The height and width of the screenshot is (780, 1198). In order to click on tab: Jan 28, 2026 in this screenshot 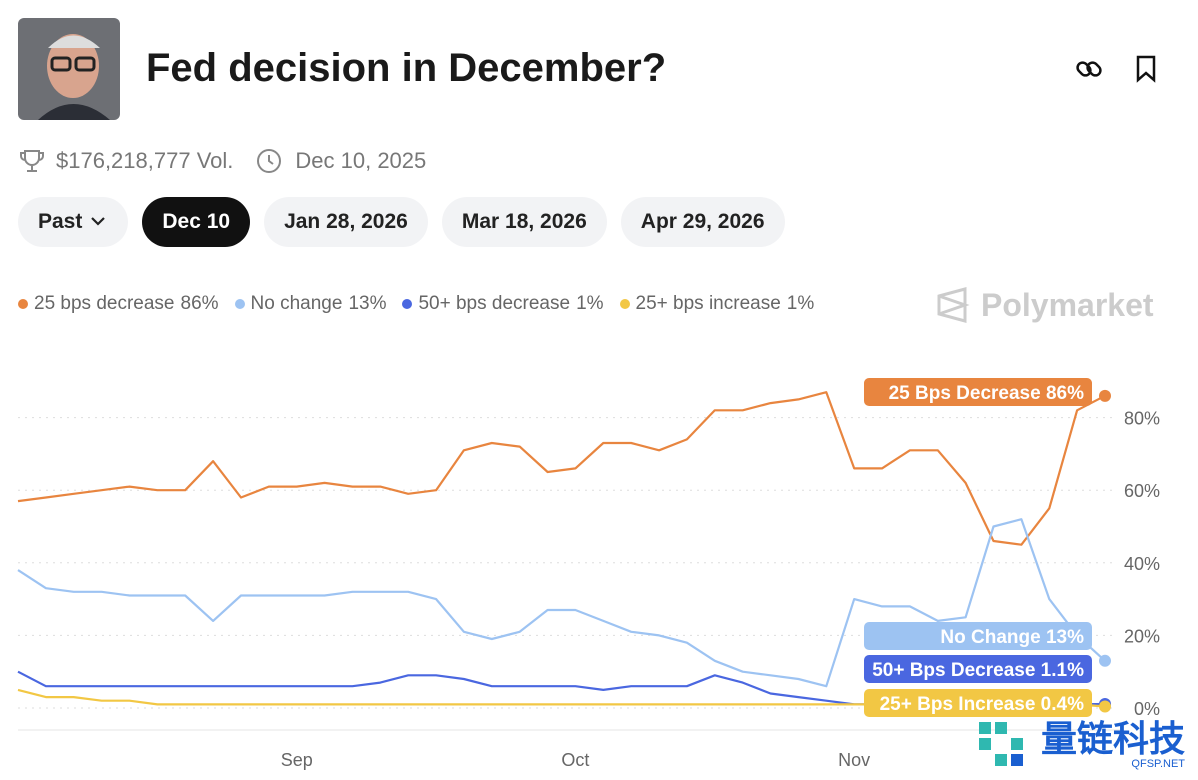, I will do `click(346, 222)`.